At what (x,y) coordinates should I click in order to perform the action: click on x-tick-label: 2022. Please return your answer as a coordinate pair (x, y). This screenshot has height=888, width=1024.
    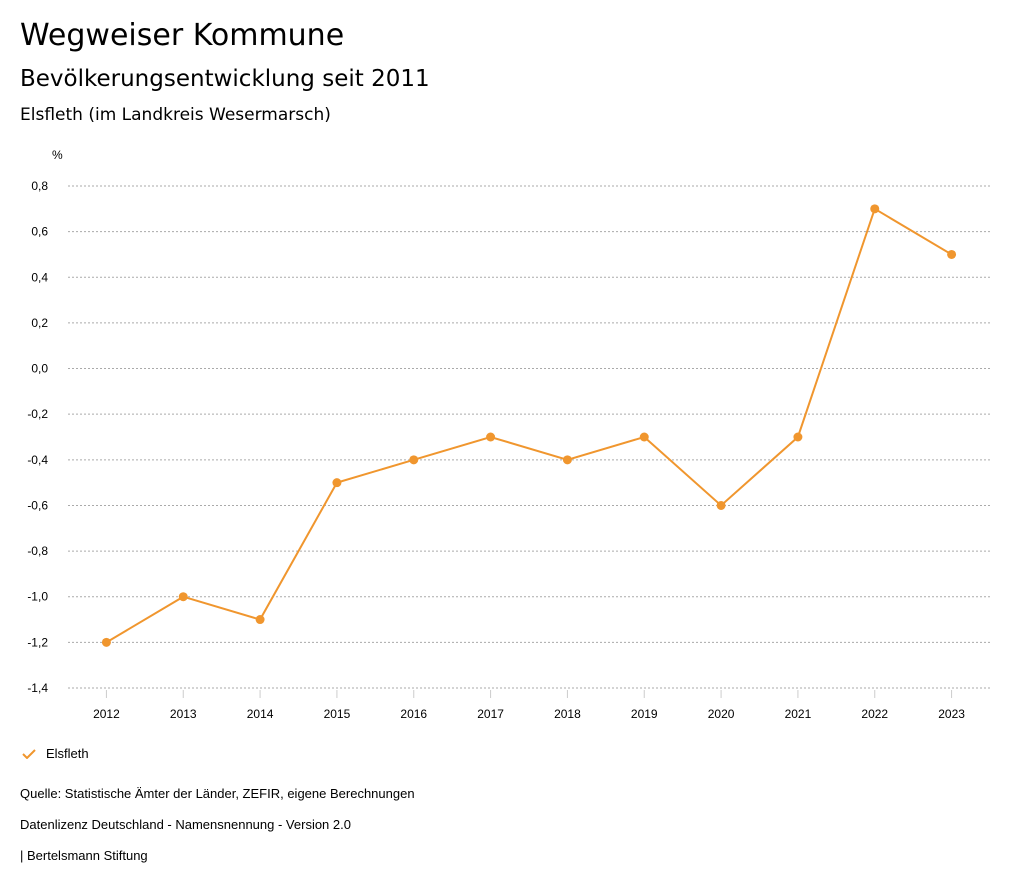
    Looking at the image, I should click on (874, 714).